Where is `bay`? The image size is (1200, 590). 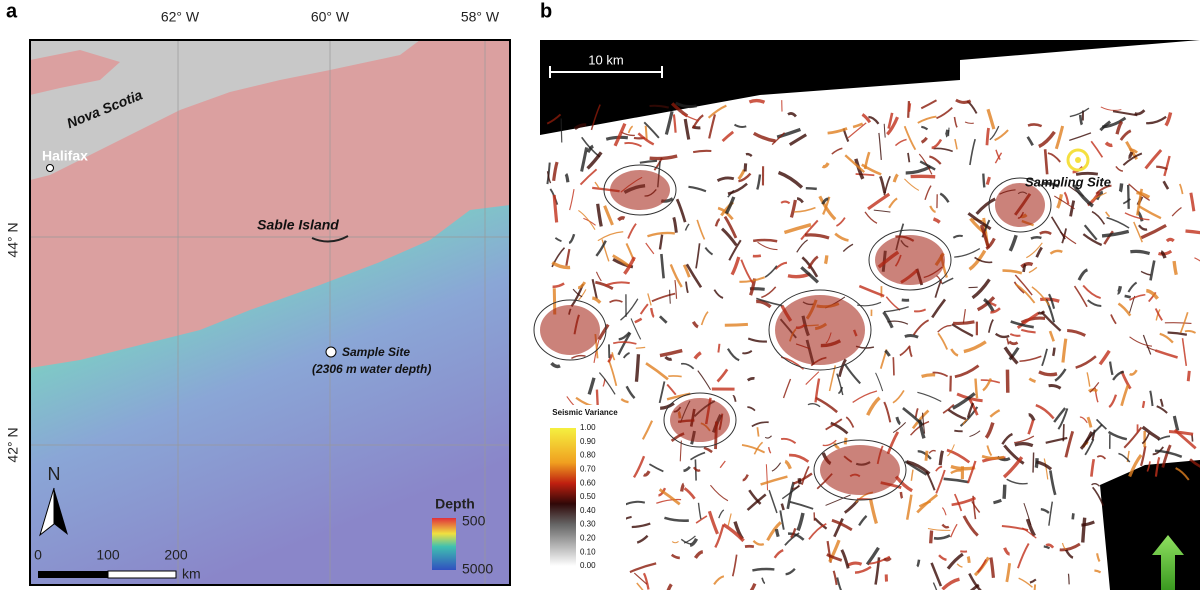
bay is located at coordinates (75, 72).